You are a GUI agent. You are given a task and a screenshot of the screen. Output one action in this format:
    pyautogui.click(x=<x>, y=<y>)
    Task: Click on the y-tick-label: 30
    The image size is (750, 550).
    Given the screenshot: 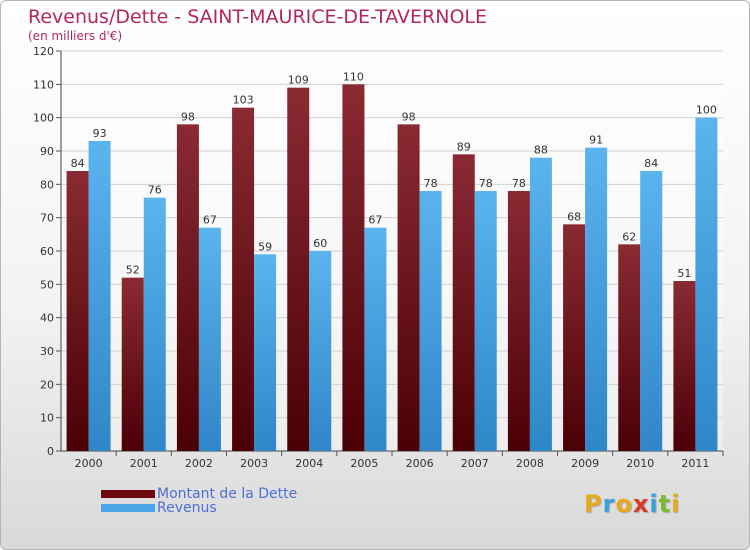 What is the action you would take?
    pyautogui.click(x=47, y=351)
    